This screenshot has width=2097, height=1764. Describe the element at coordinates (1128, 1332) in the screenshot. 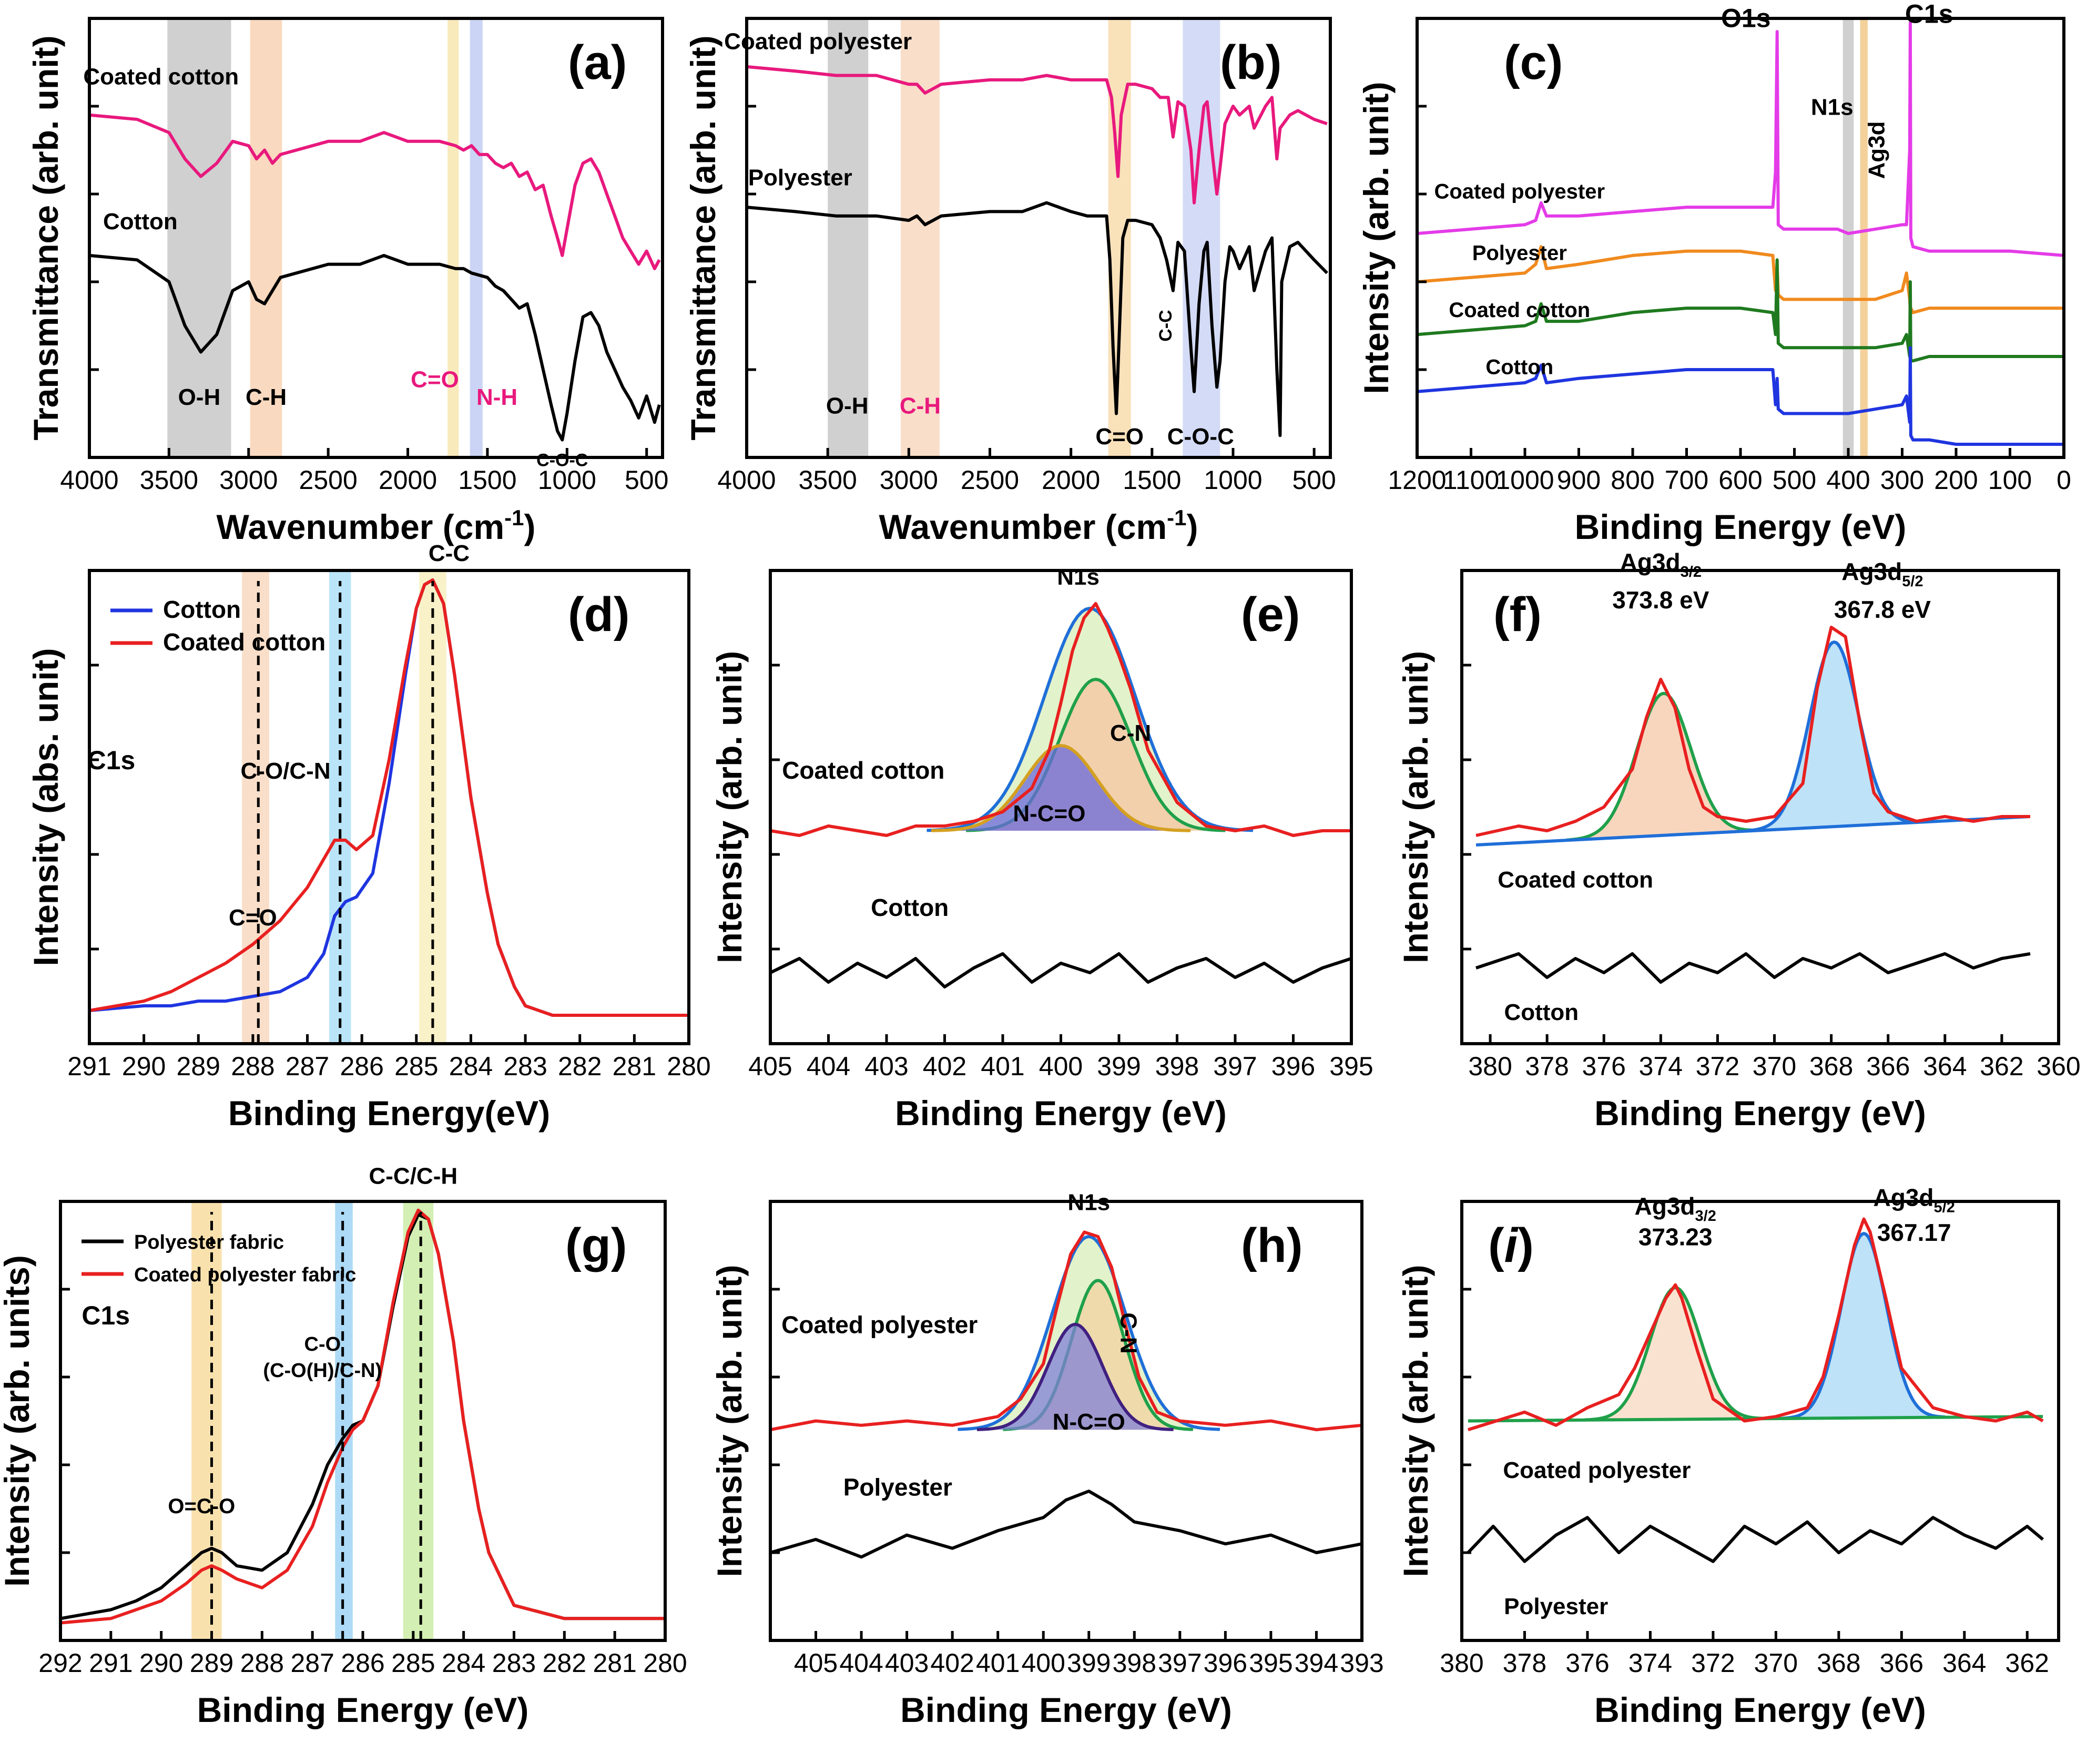

I see `annotation-2: C-N` at that location.